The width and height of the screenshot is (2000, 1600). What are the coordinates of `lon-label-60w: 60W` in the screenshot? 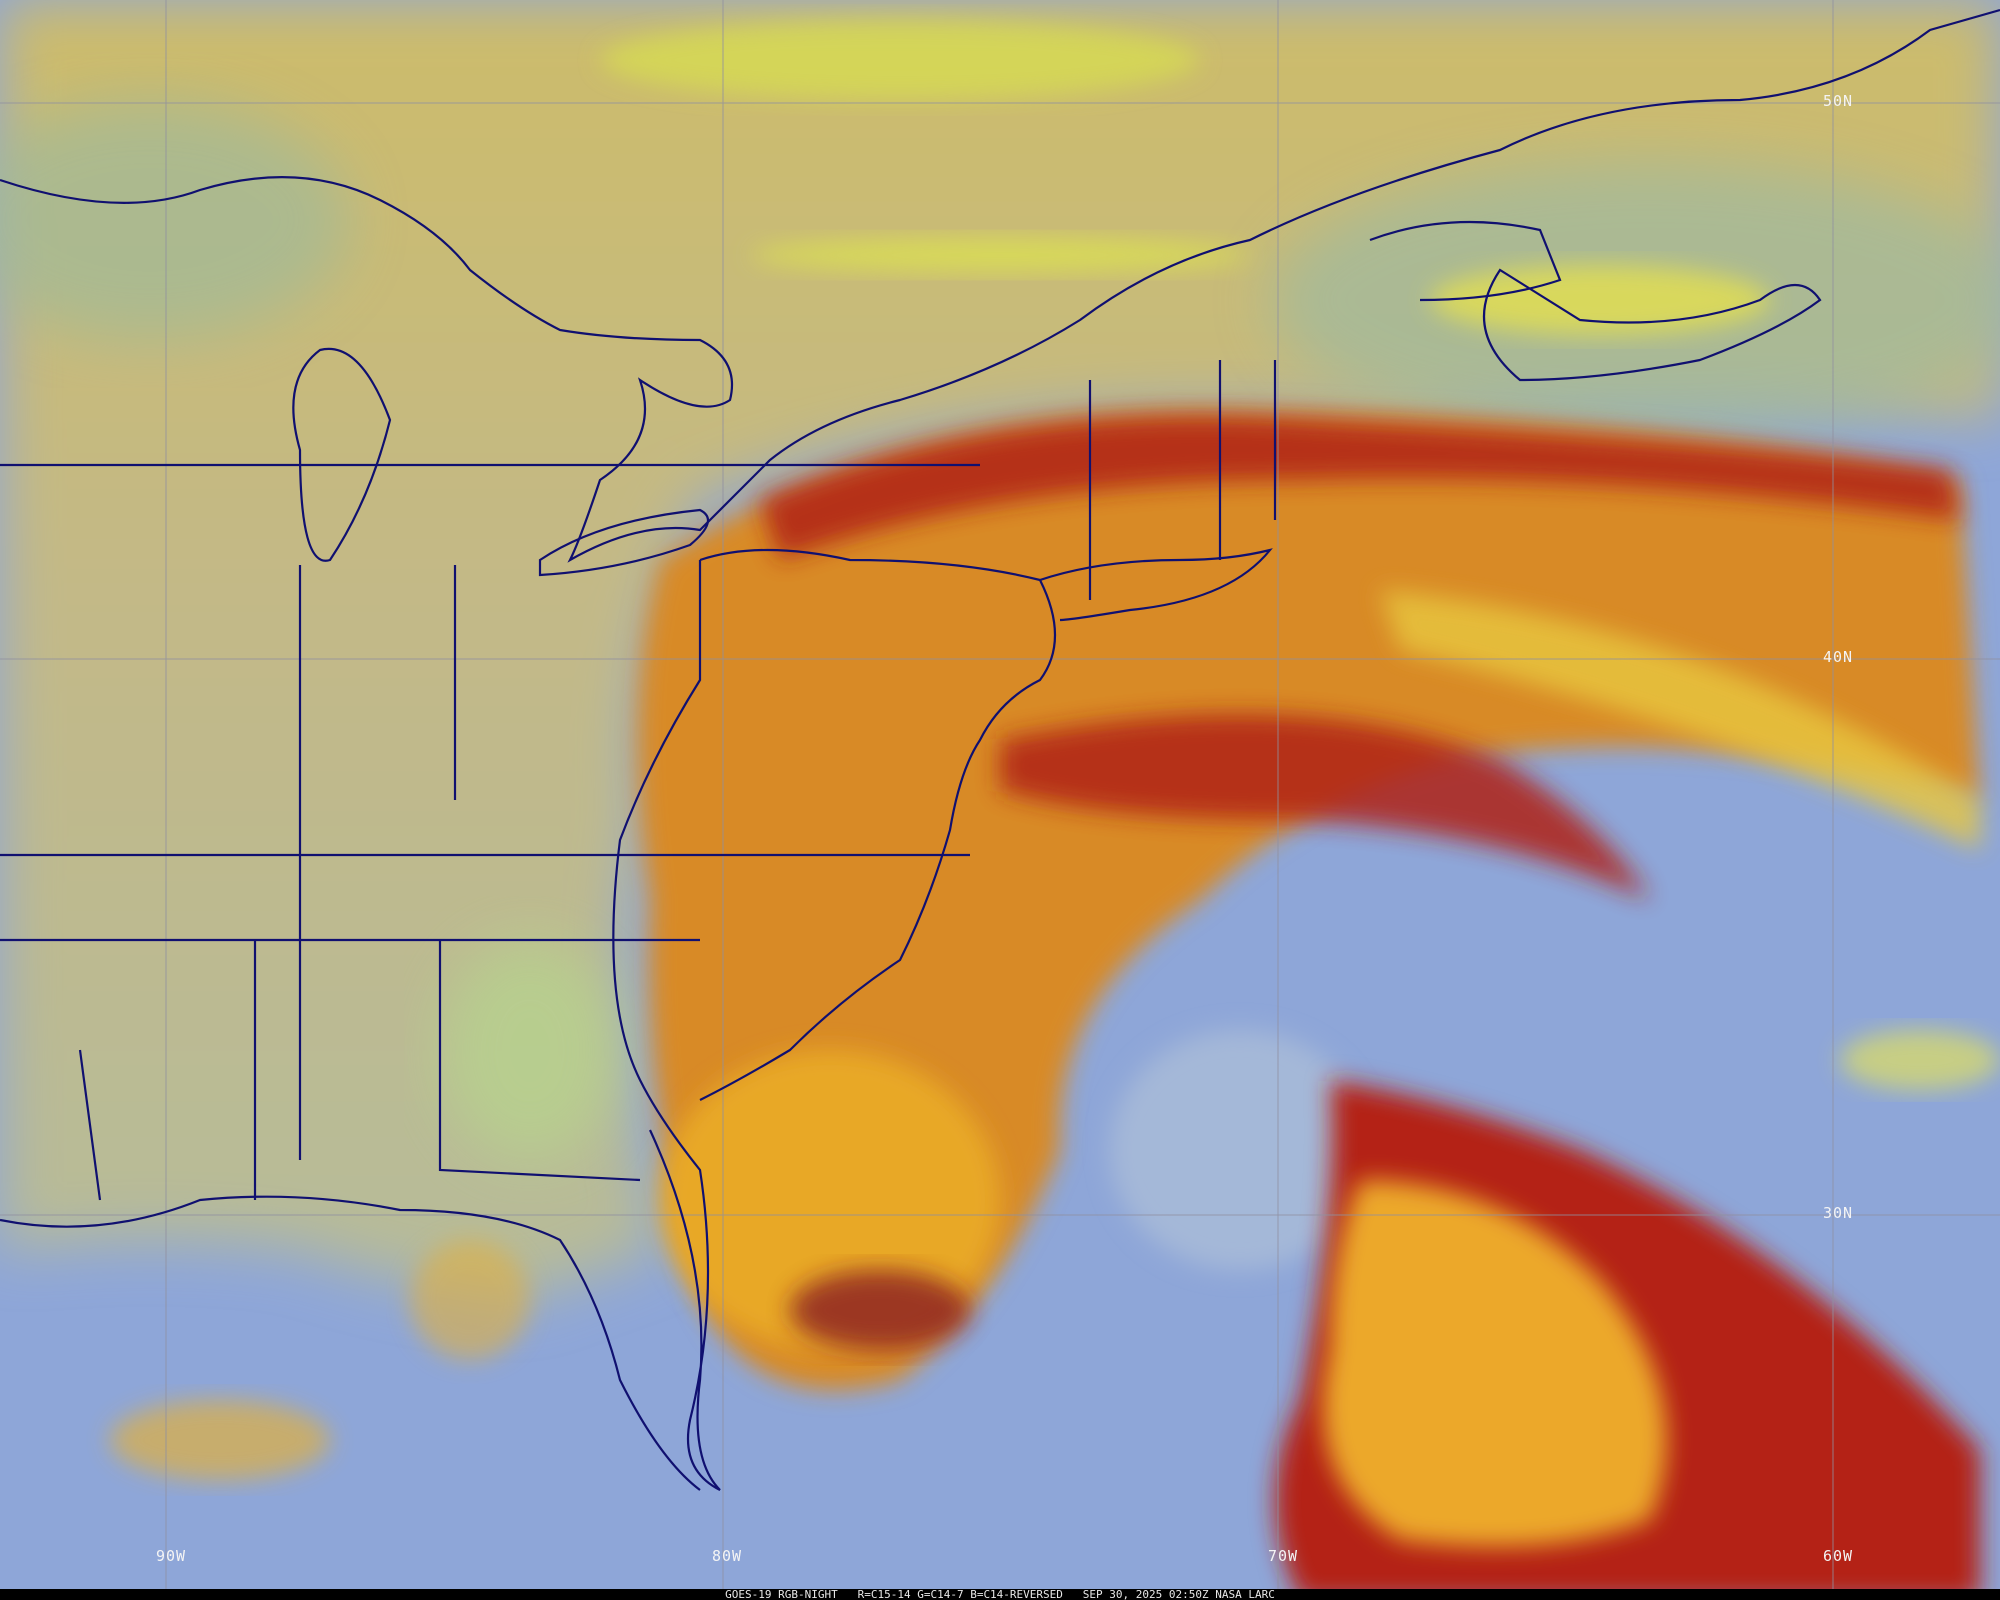 It's located at (1838, 1556).